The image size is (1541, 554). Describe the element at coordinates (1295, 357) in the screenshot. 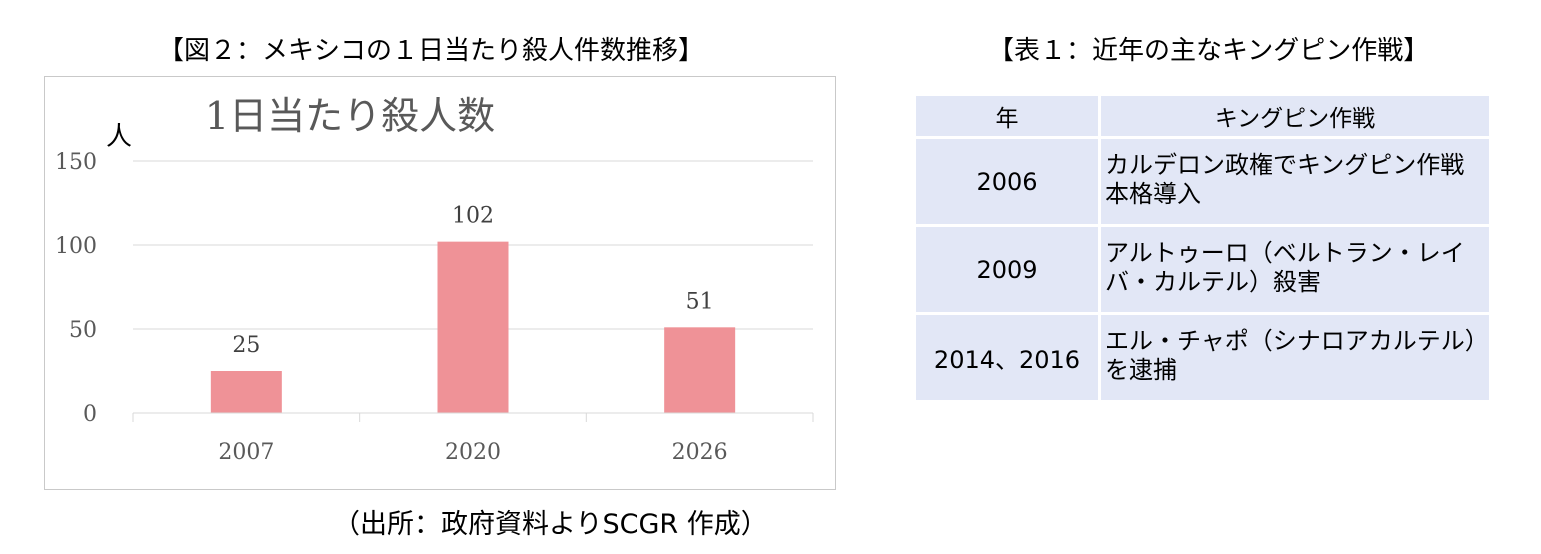

I see `row-event: エル・チャポ（シナロアカルテル）を逮捕` at that location.